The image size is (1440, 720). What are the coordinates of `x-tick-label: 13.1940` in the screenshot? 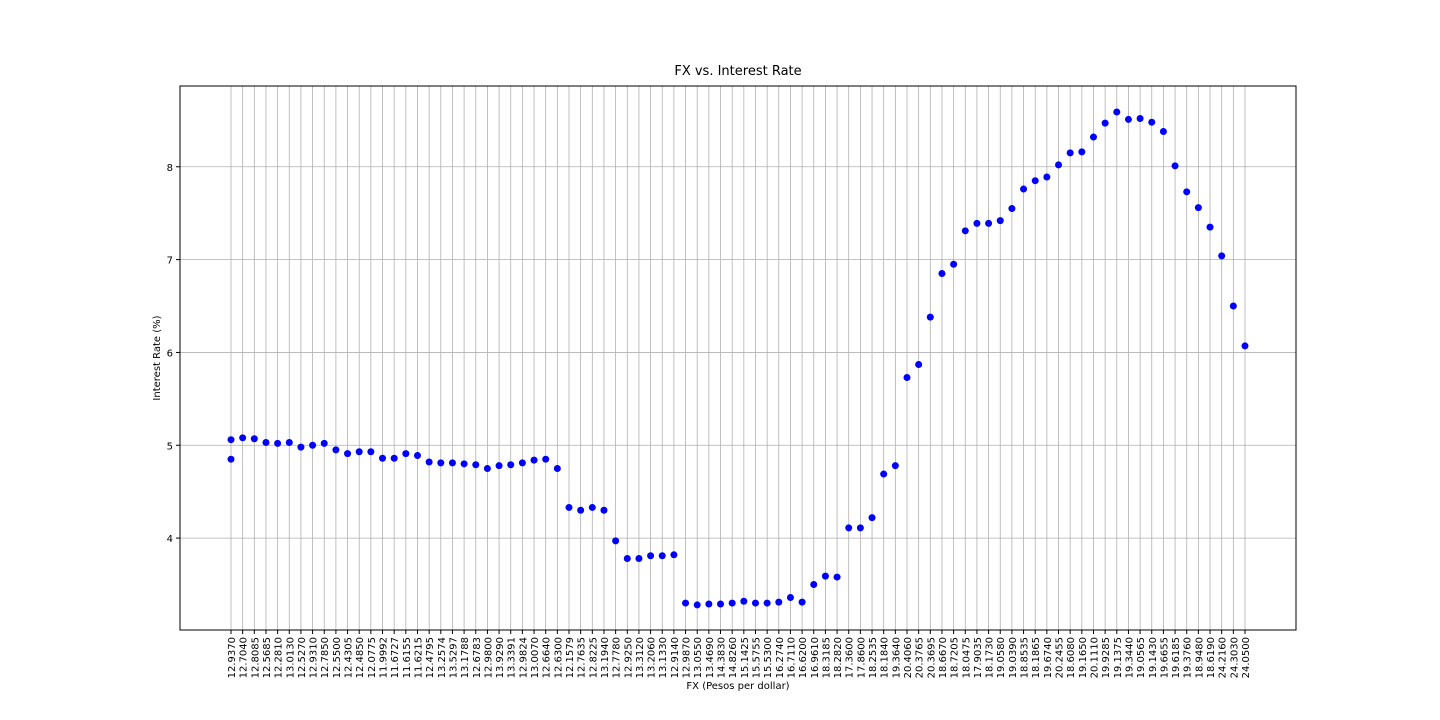 It's located at (605, 657).